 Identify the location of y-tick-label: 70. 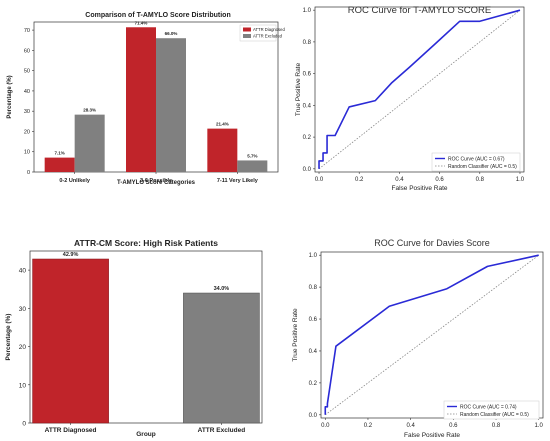
(27, 31).